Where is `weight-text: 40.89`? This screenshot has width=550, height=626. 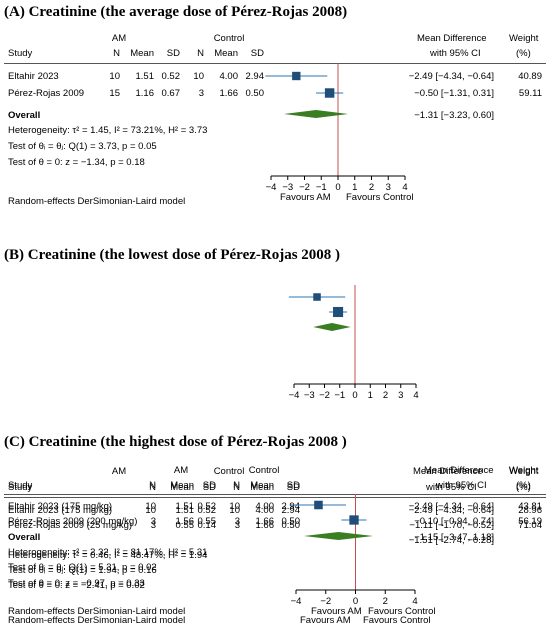
weight-text: 40.89 is located at coordinates (530, 76).